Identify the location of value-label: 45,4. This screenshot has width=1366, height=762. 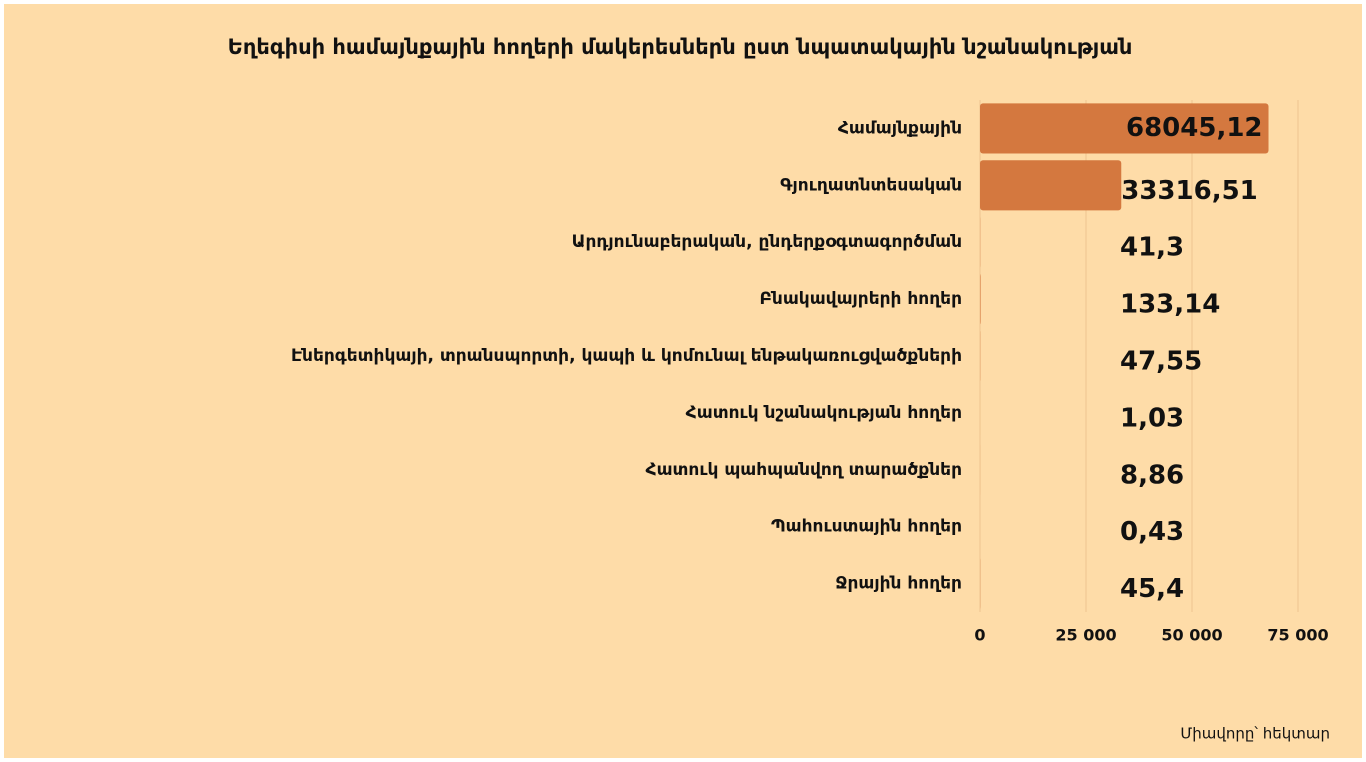
(1152, 589).